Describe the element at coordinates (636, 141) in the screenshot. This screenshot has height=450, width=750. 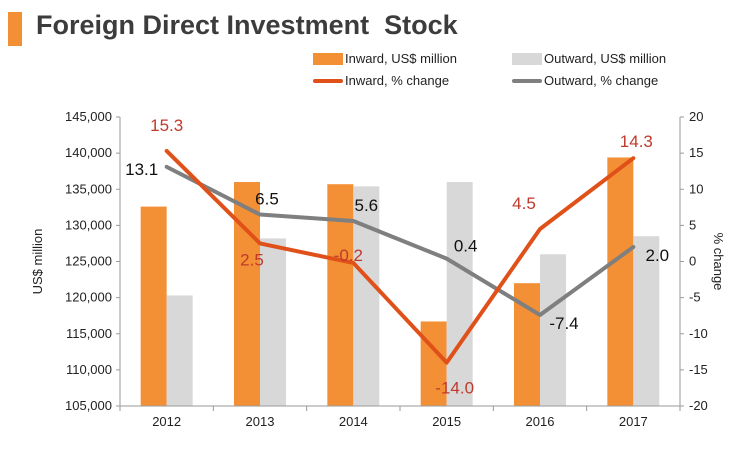
I see `data-label-inward-2017: 14.3` at that location.